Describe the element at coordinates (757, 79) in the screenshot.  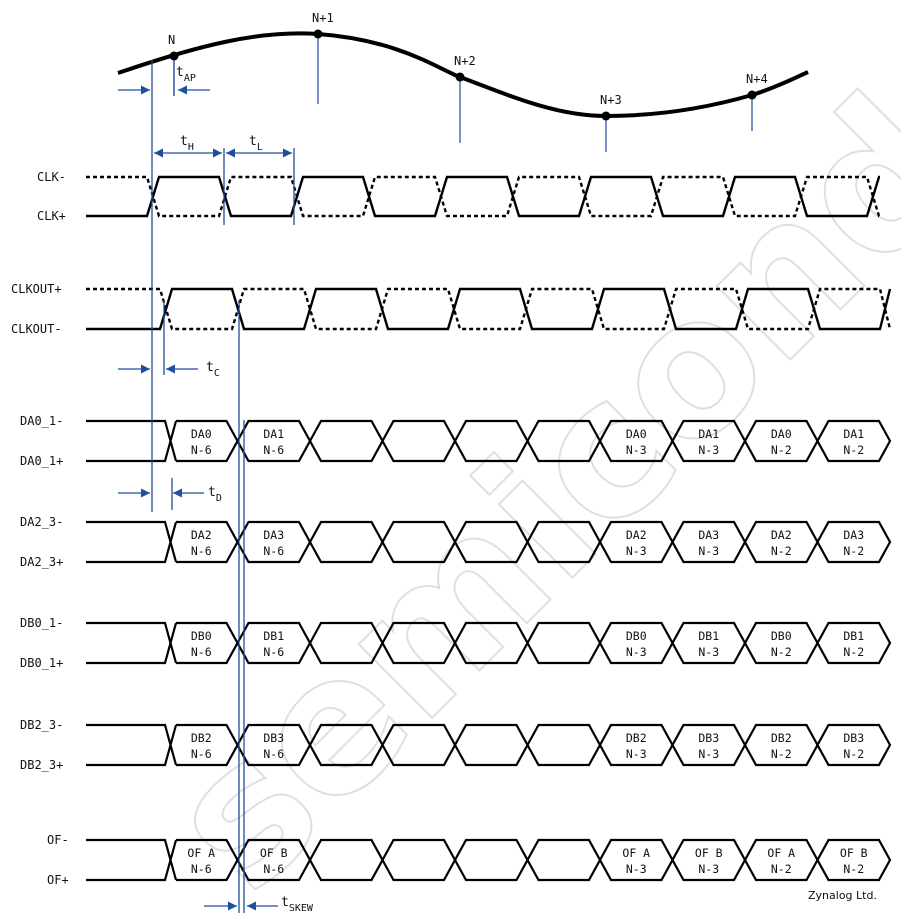
I see `sample-label: N+4` at that location.